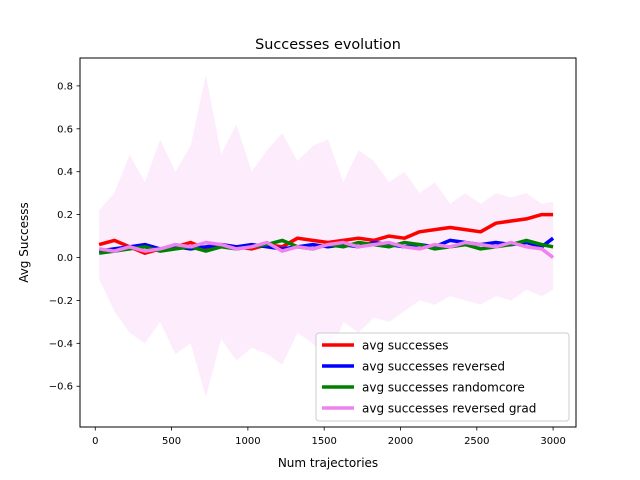  I want to click on y-tick-label: 0.4, so click(65, 172).